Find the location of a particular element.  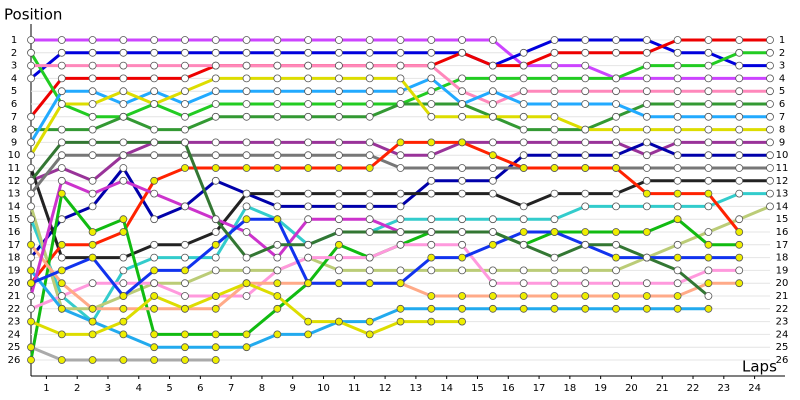

x-tick-label: 11 is located at coordinates (354, 388).